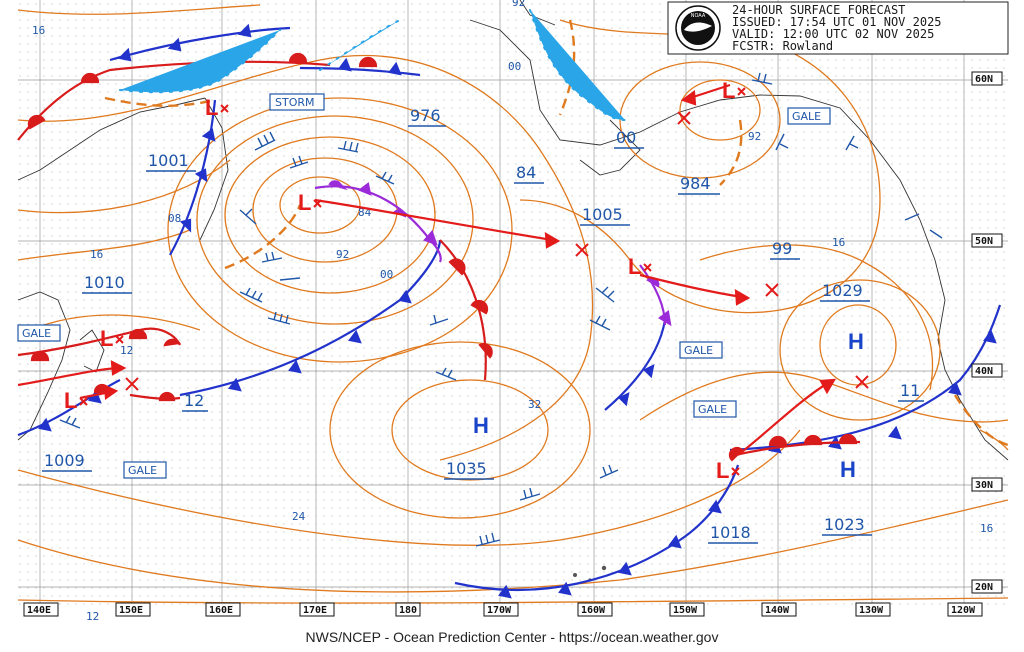 Image resolution: width=1024 pixels, height=652 pixels. I want to click on lon-label: 150W, so click(685, 610).